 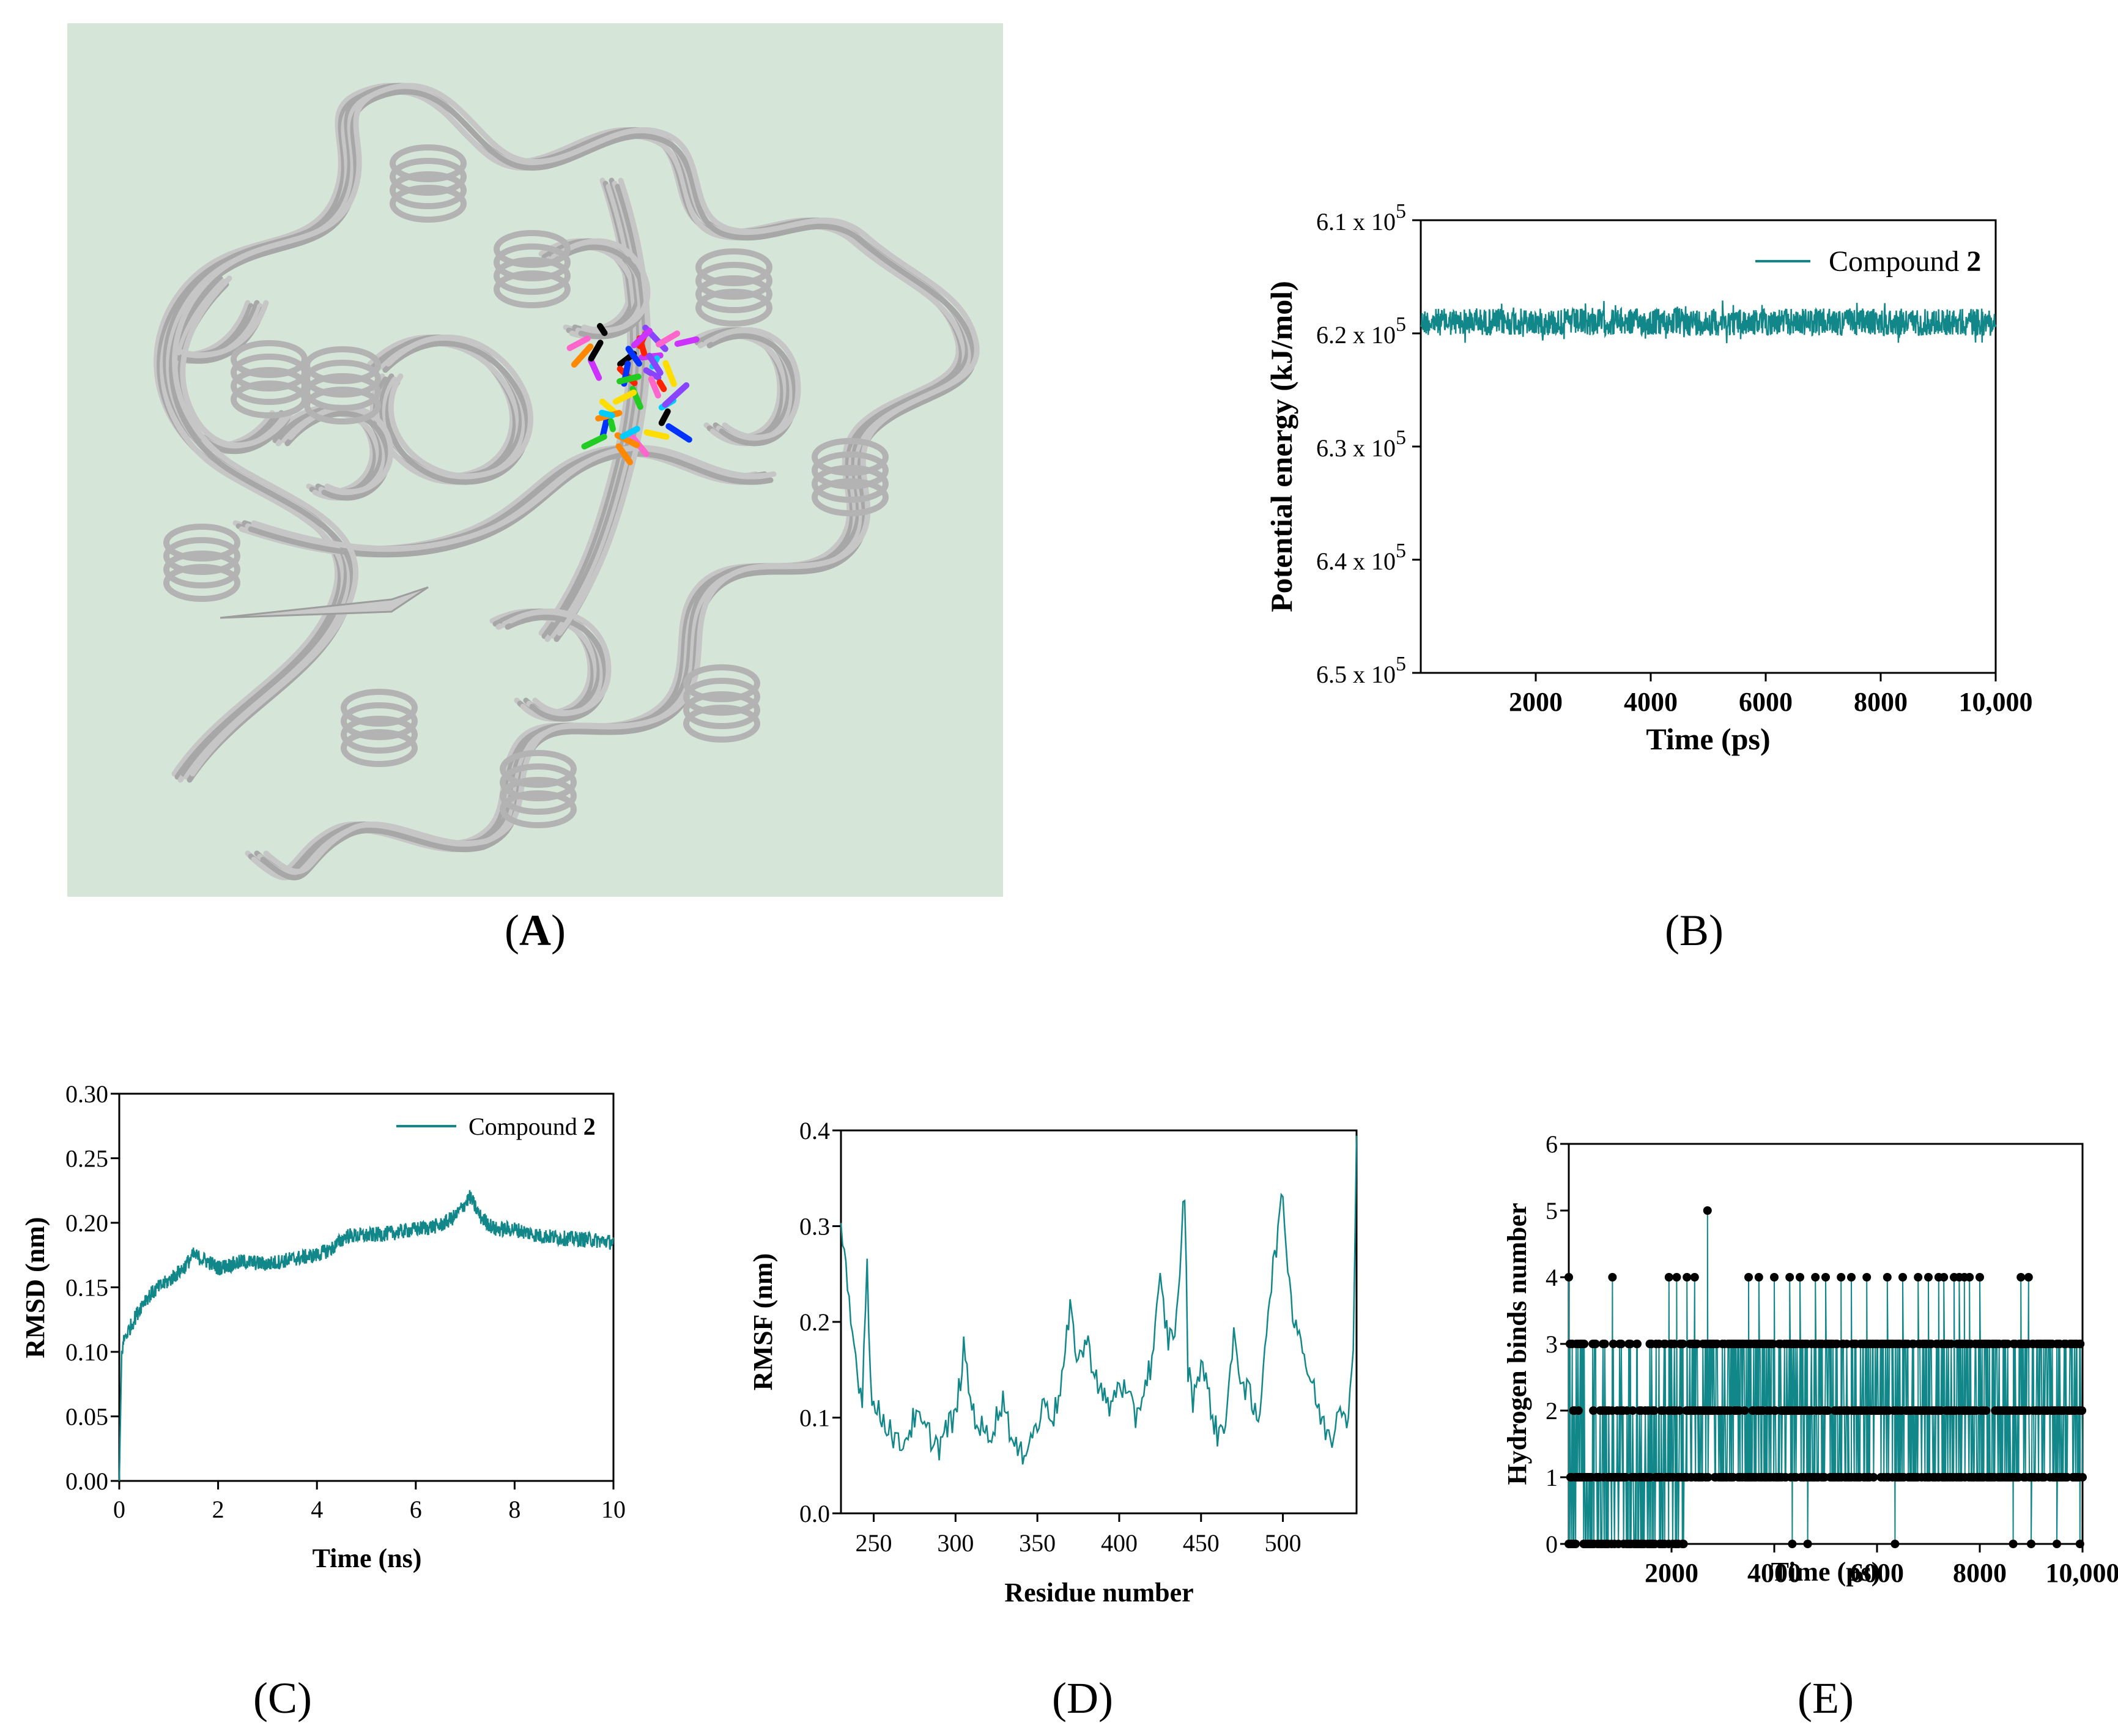 What do you see at coordinates (814, 1227) in the screenshot?
I see `y-tick-label: 0.3` at bounding box center [814, 1227].